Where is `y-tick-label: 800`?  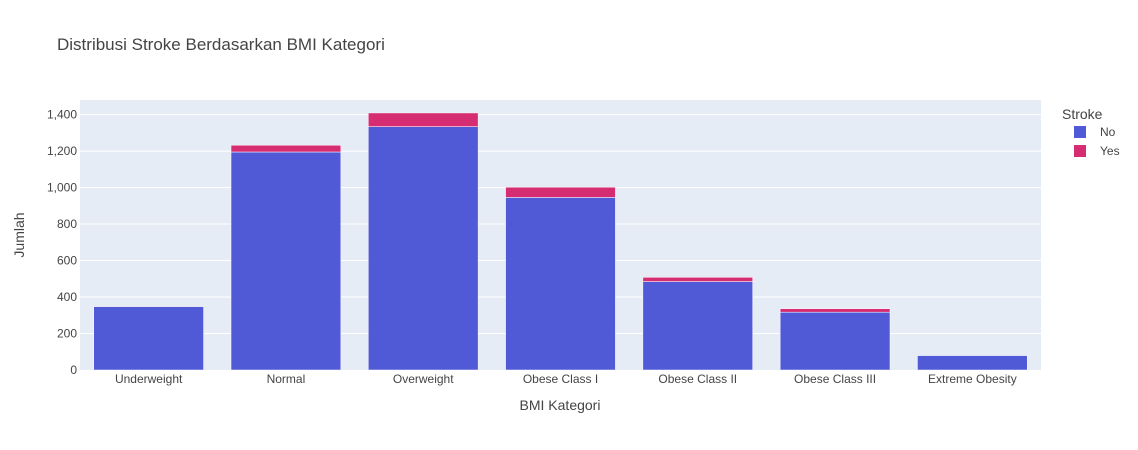 y-tick-label: 800 is located at coordinates (67, 224).